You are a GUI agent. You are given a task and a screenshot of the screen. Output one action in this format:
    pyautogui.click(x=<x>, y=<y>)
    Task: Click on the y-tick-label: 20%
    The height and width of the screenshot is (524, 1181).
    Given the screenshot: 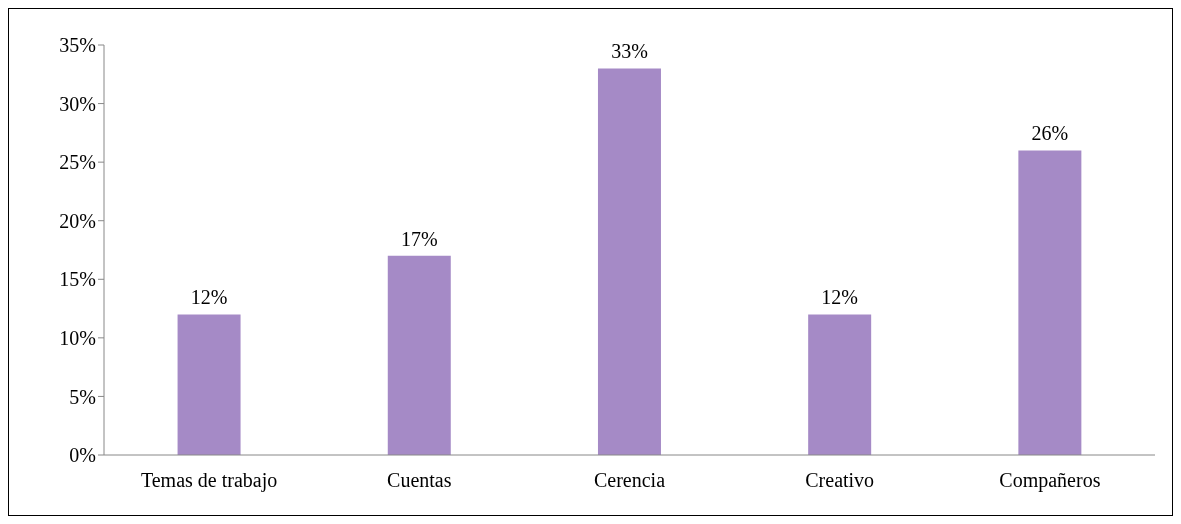 What is the action you would take?
    pyautogui.click(x=77, y=220)
    